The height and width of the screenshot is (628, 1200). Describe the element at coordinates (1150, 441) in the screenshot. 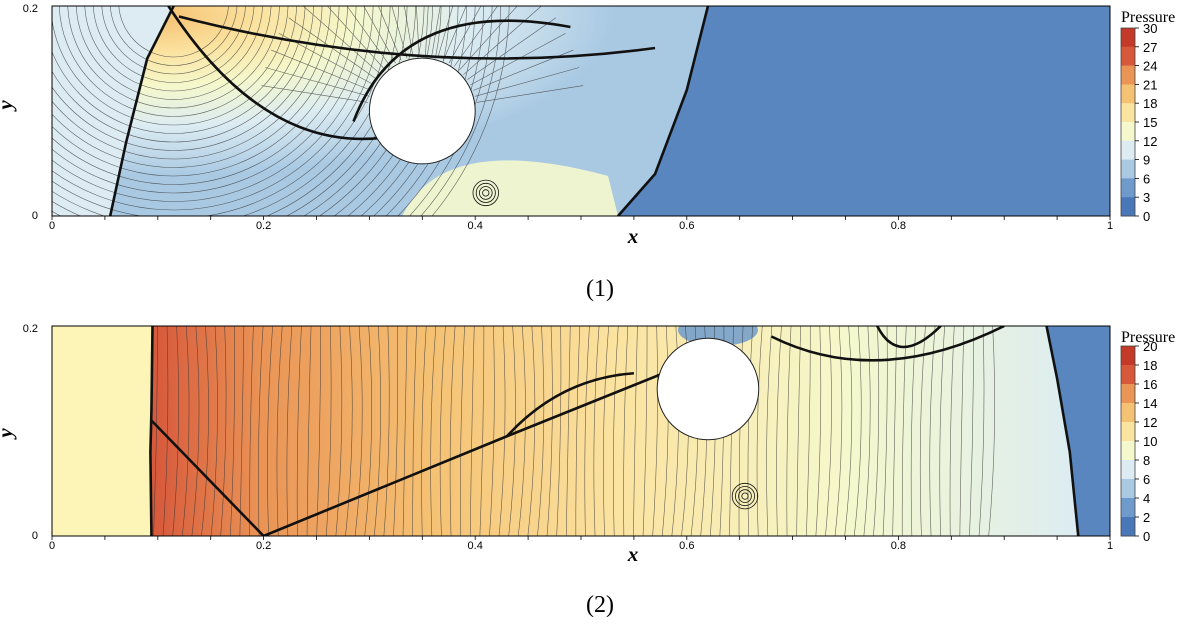

I see `colorbar-tick-label: 10` at that location.